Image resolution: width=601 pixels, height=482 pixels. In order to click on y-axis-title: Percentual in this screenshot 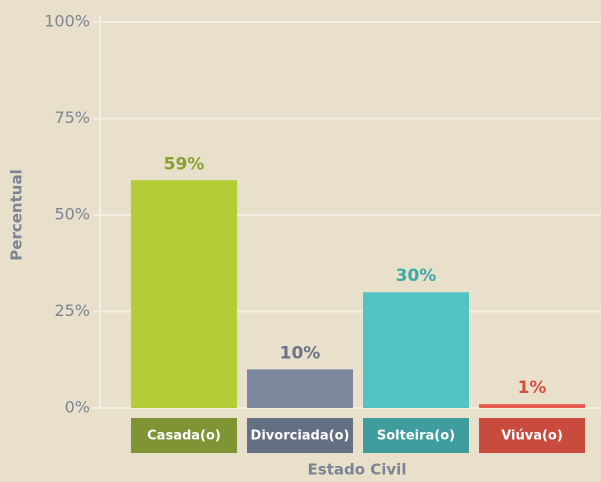, I will do `click(17, 214)`.